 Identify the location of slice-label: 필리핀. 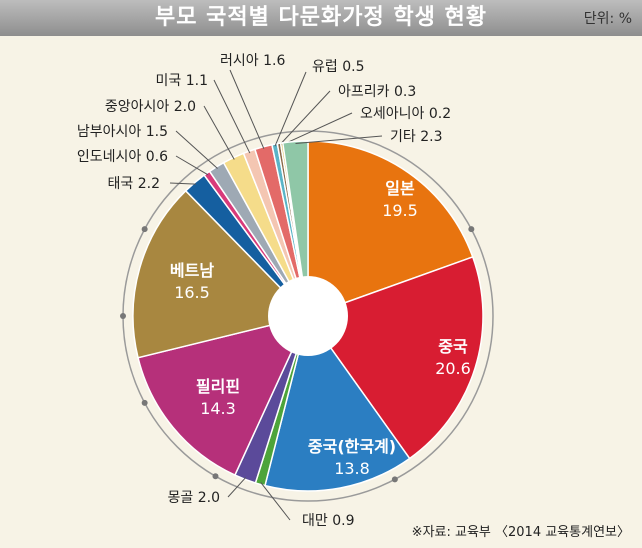
(218, 386).